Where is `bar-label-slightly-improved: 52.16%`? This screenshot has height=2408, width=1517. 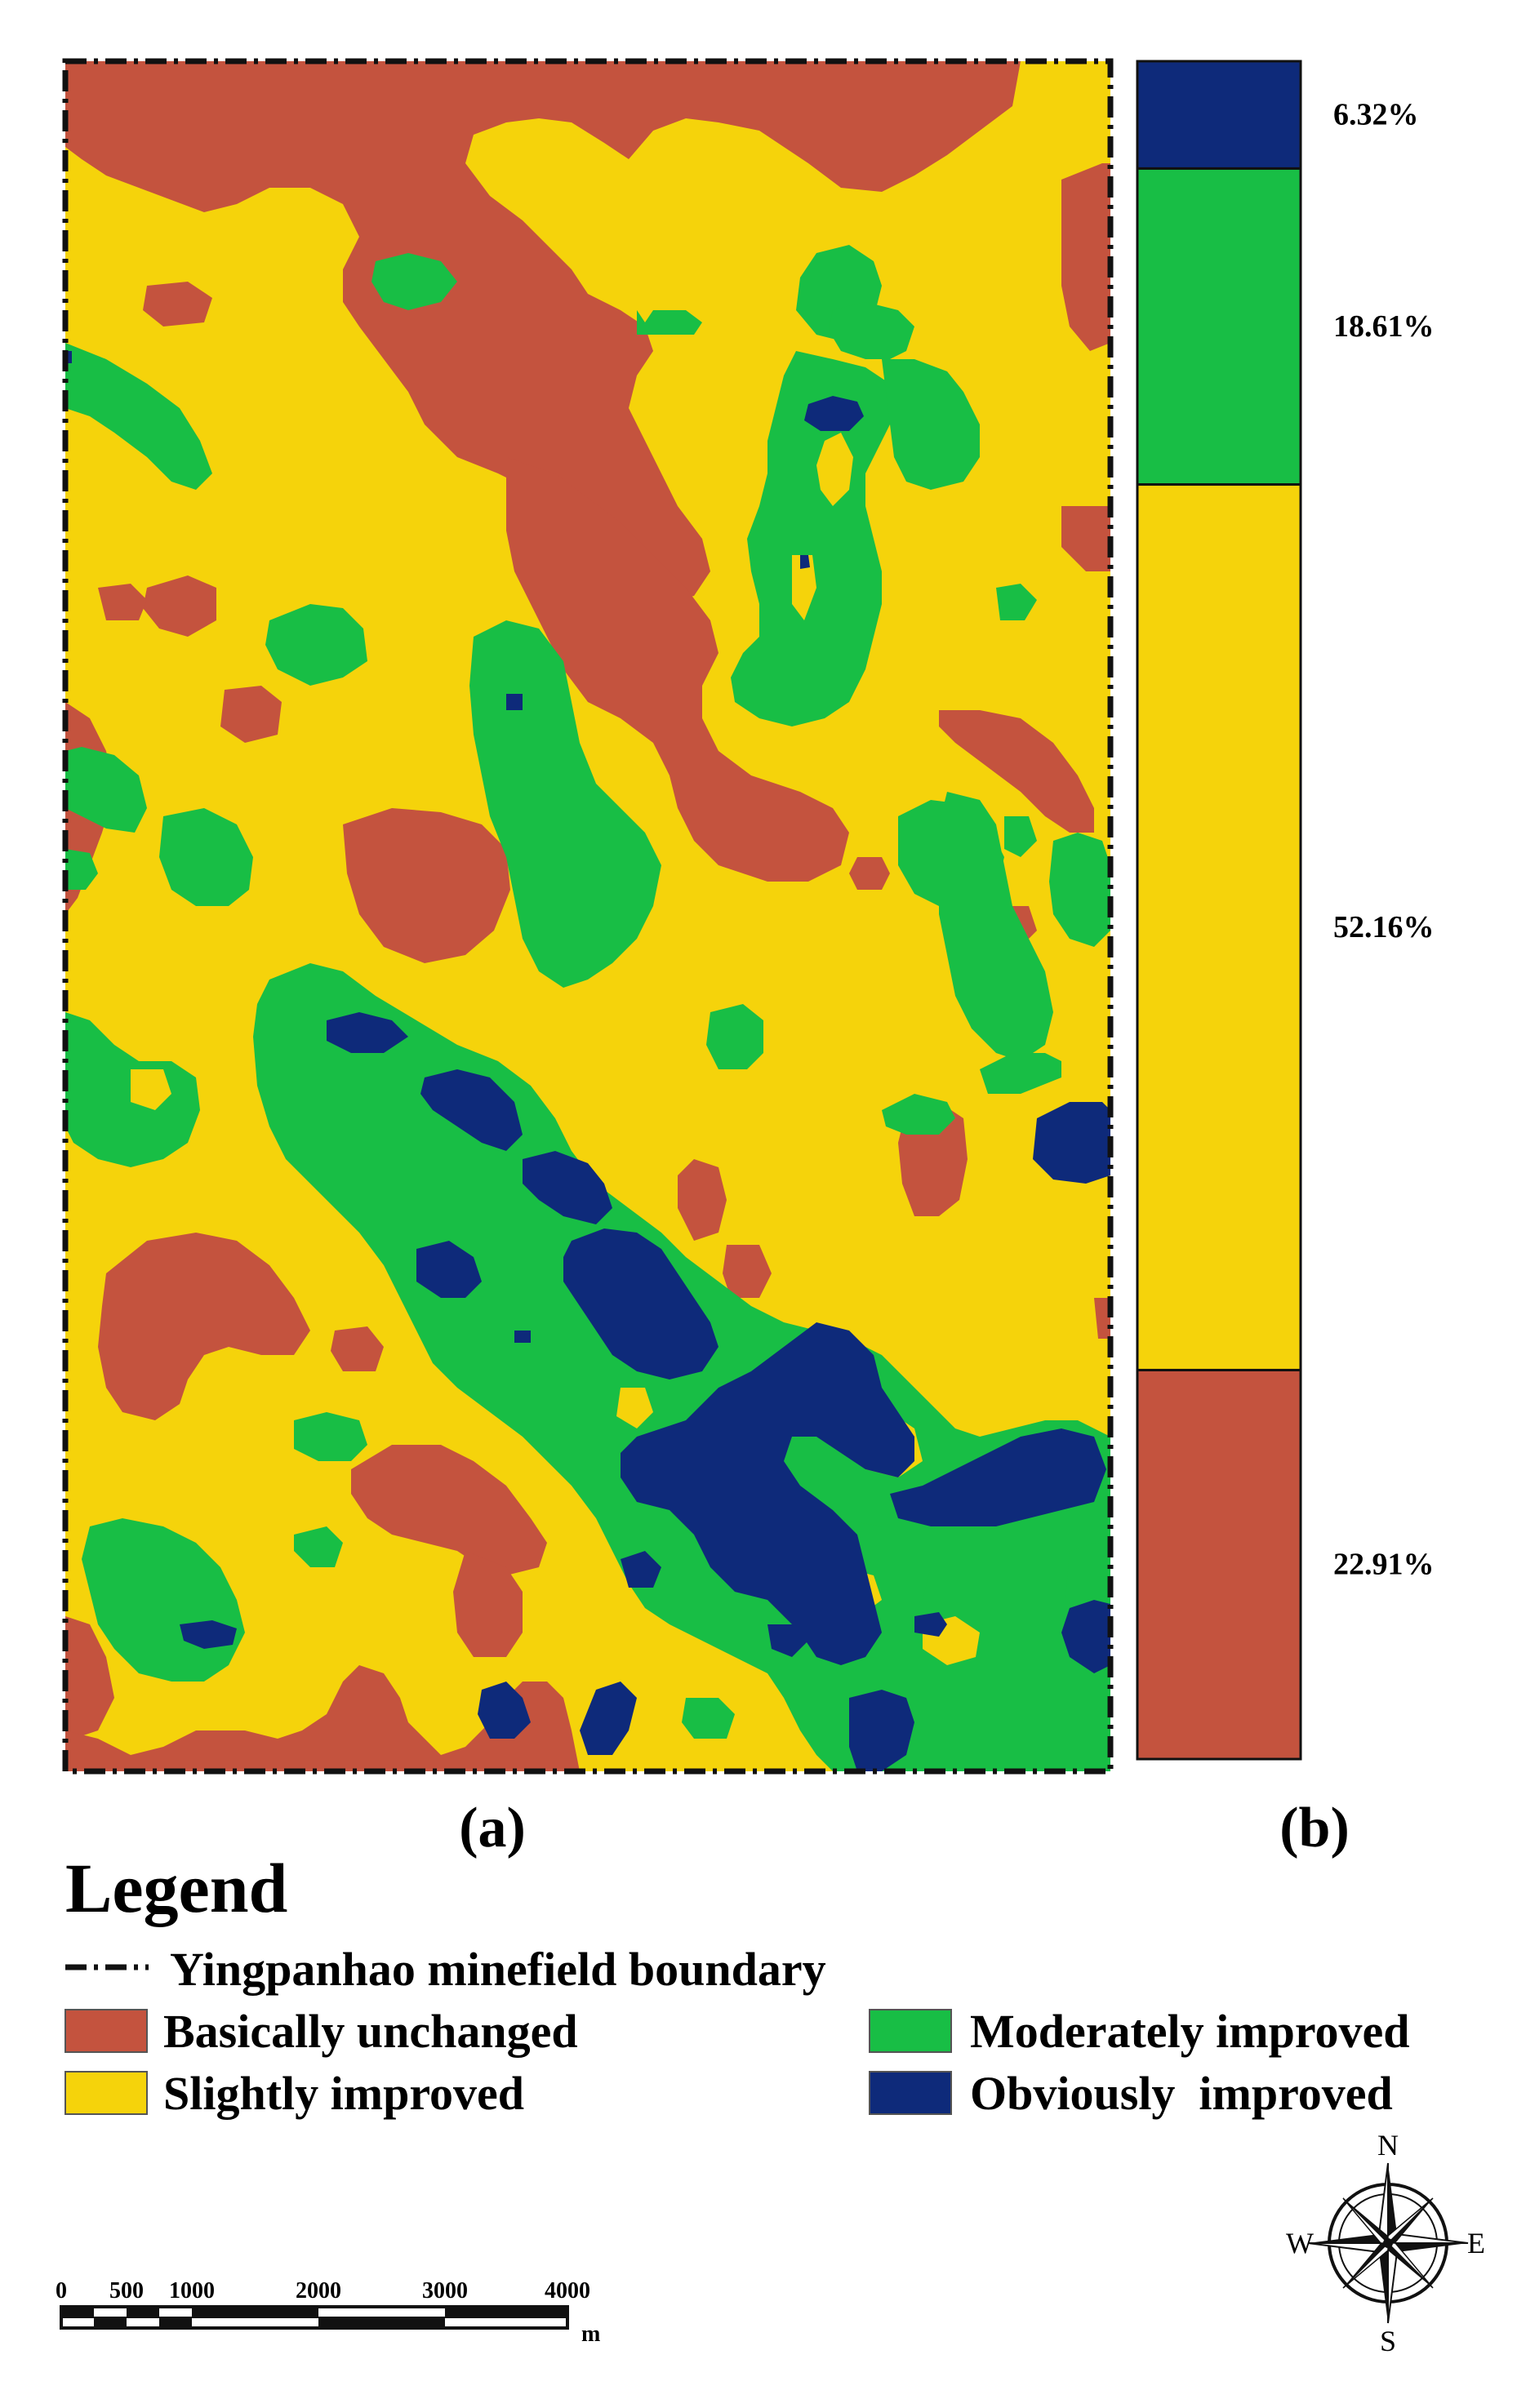
bar-label-slightly-improved: 52.16% is located at coordinates (1384, 927).